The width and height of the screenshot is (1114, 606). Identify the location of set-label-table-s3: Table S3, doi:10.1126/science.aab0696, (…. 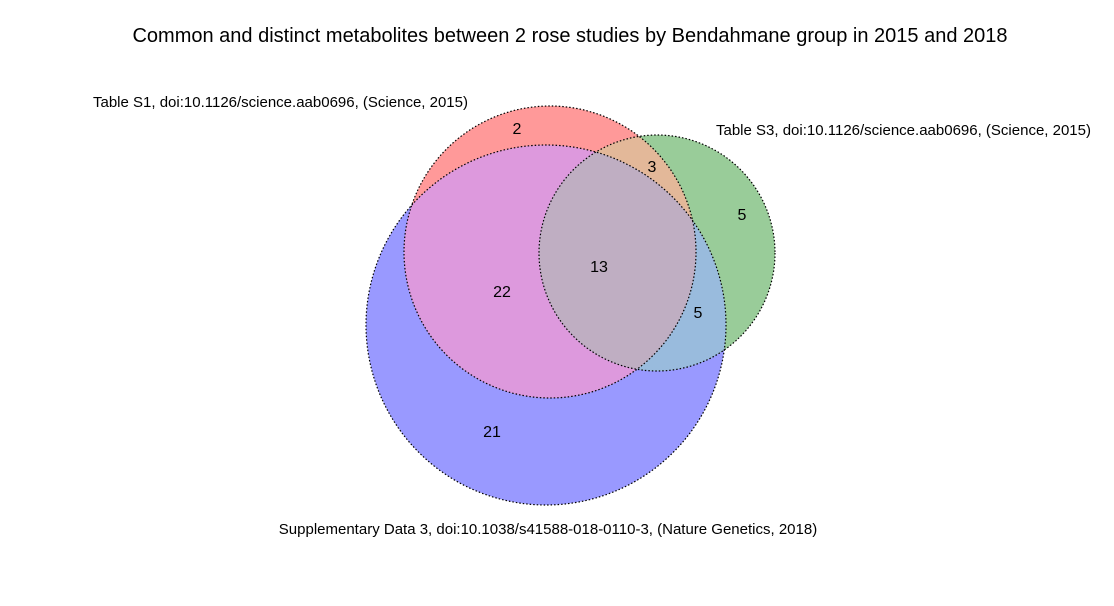
(903, 130).